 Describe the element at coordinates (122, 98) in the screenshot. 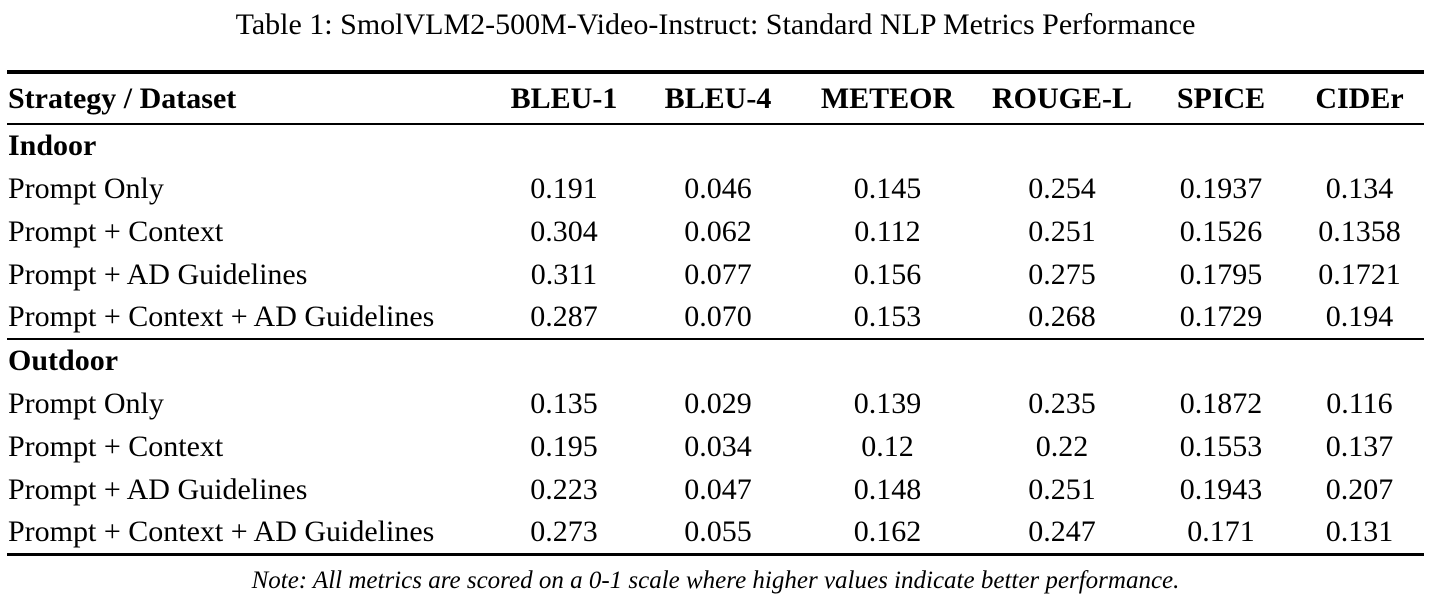

I see `column-header-strategy-dataset: Strategy / Dataset` at that location.